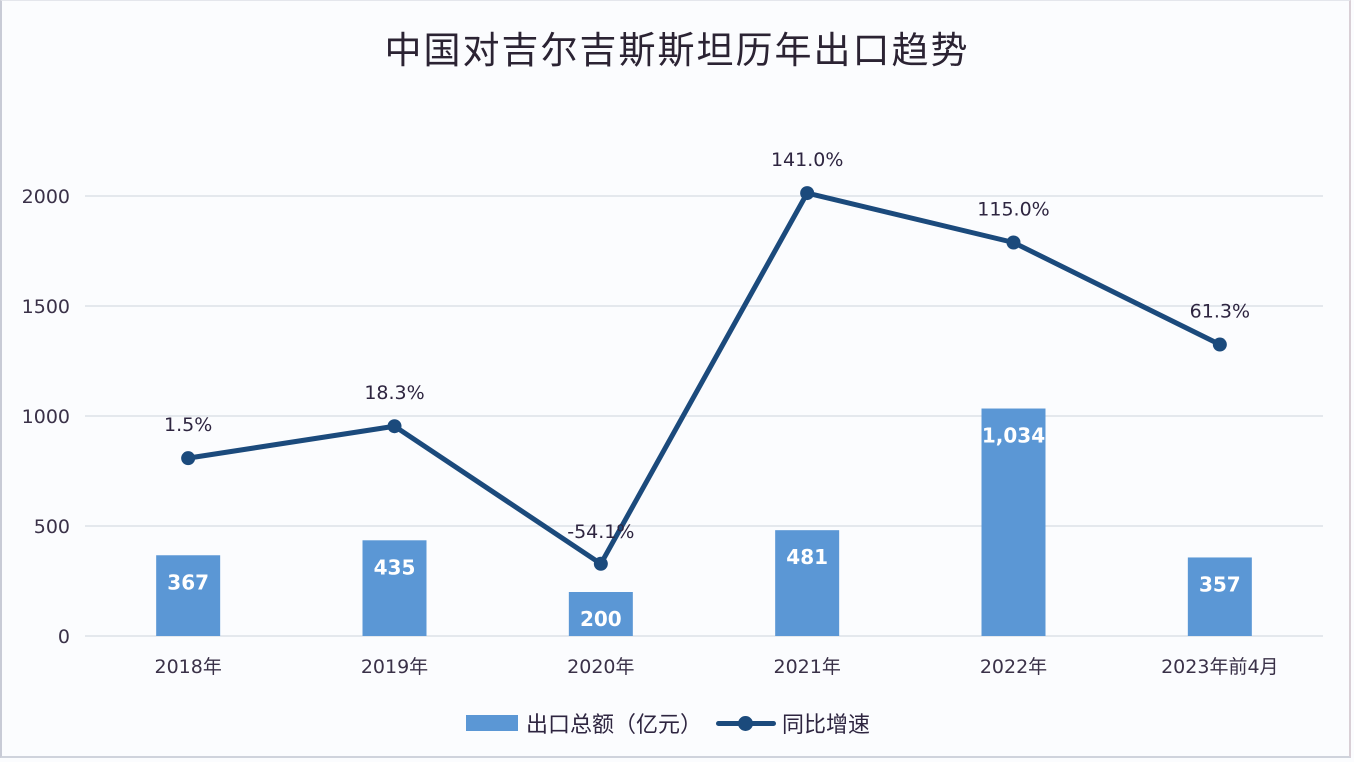 The width and height of the screenshot is (1354, 762). Describe the element at coordinates (394, 667) in the screenshot. I see `x-tick-label: 2019年` at that location.